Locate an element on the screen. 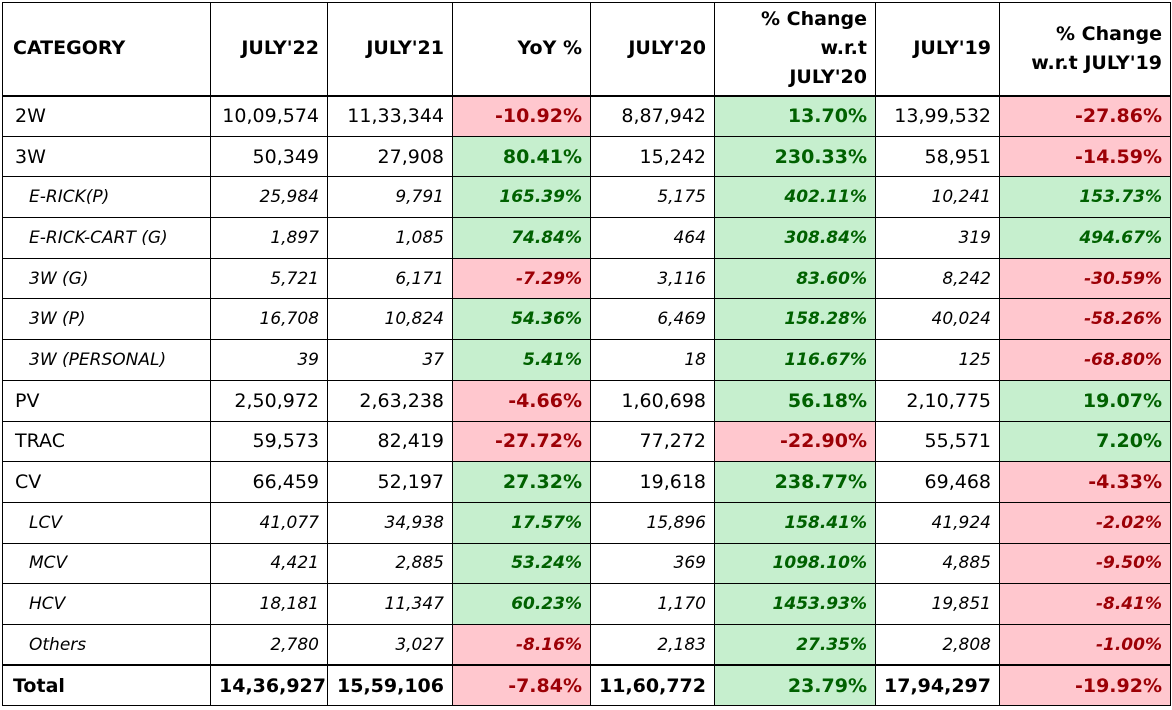 The image size is (1172, 710). cell-july21: 2,63,238 is located at coordinates (390, 400).